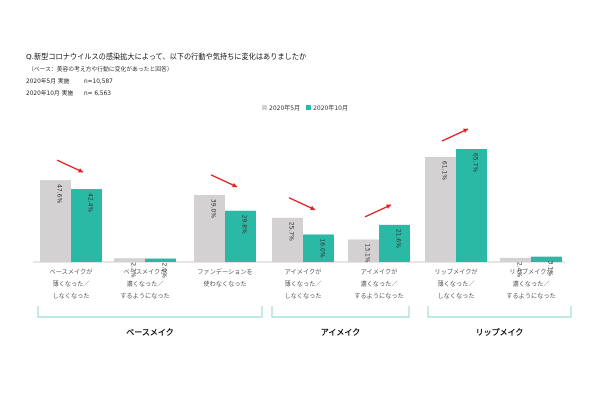  Describe the element at coordinates (264, 107) in the screenshot. I see `legend-swatch-may` at that location.